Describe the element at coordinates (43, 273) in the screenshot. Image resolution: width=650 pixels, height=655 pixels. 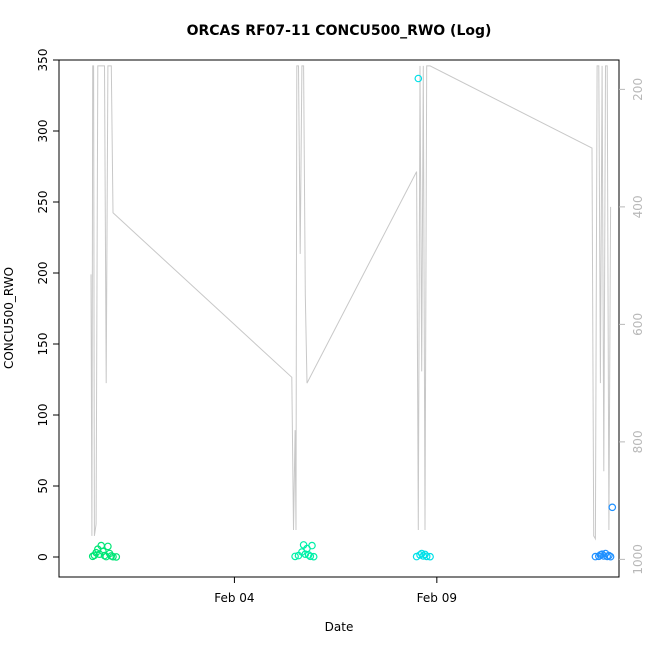
I see `y-tick-label: 200` at that location.